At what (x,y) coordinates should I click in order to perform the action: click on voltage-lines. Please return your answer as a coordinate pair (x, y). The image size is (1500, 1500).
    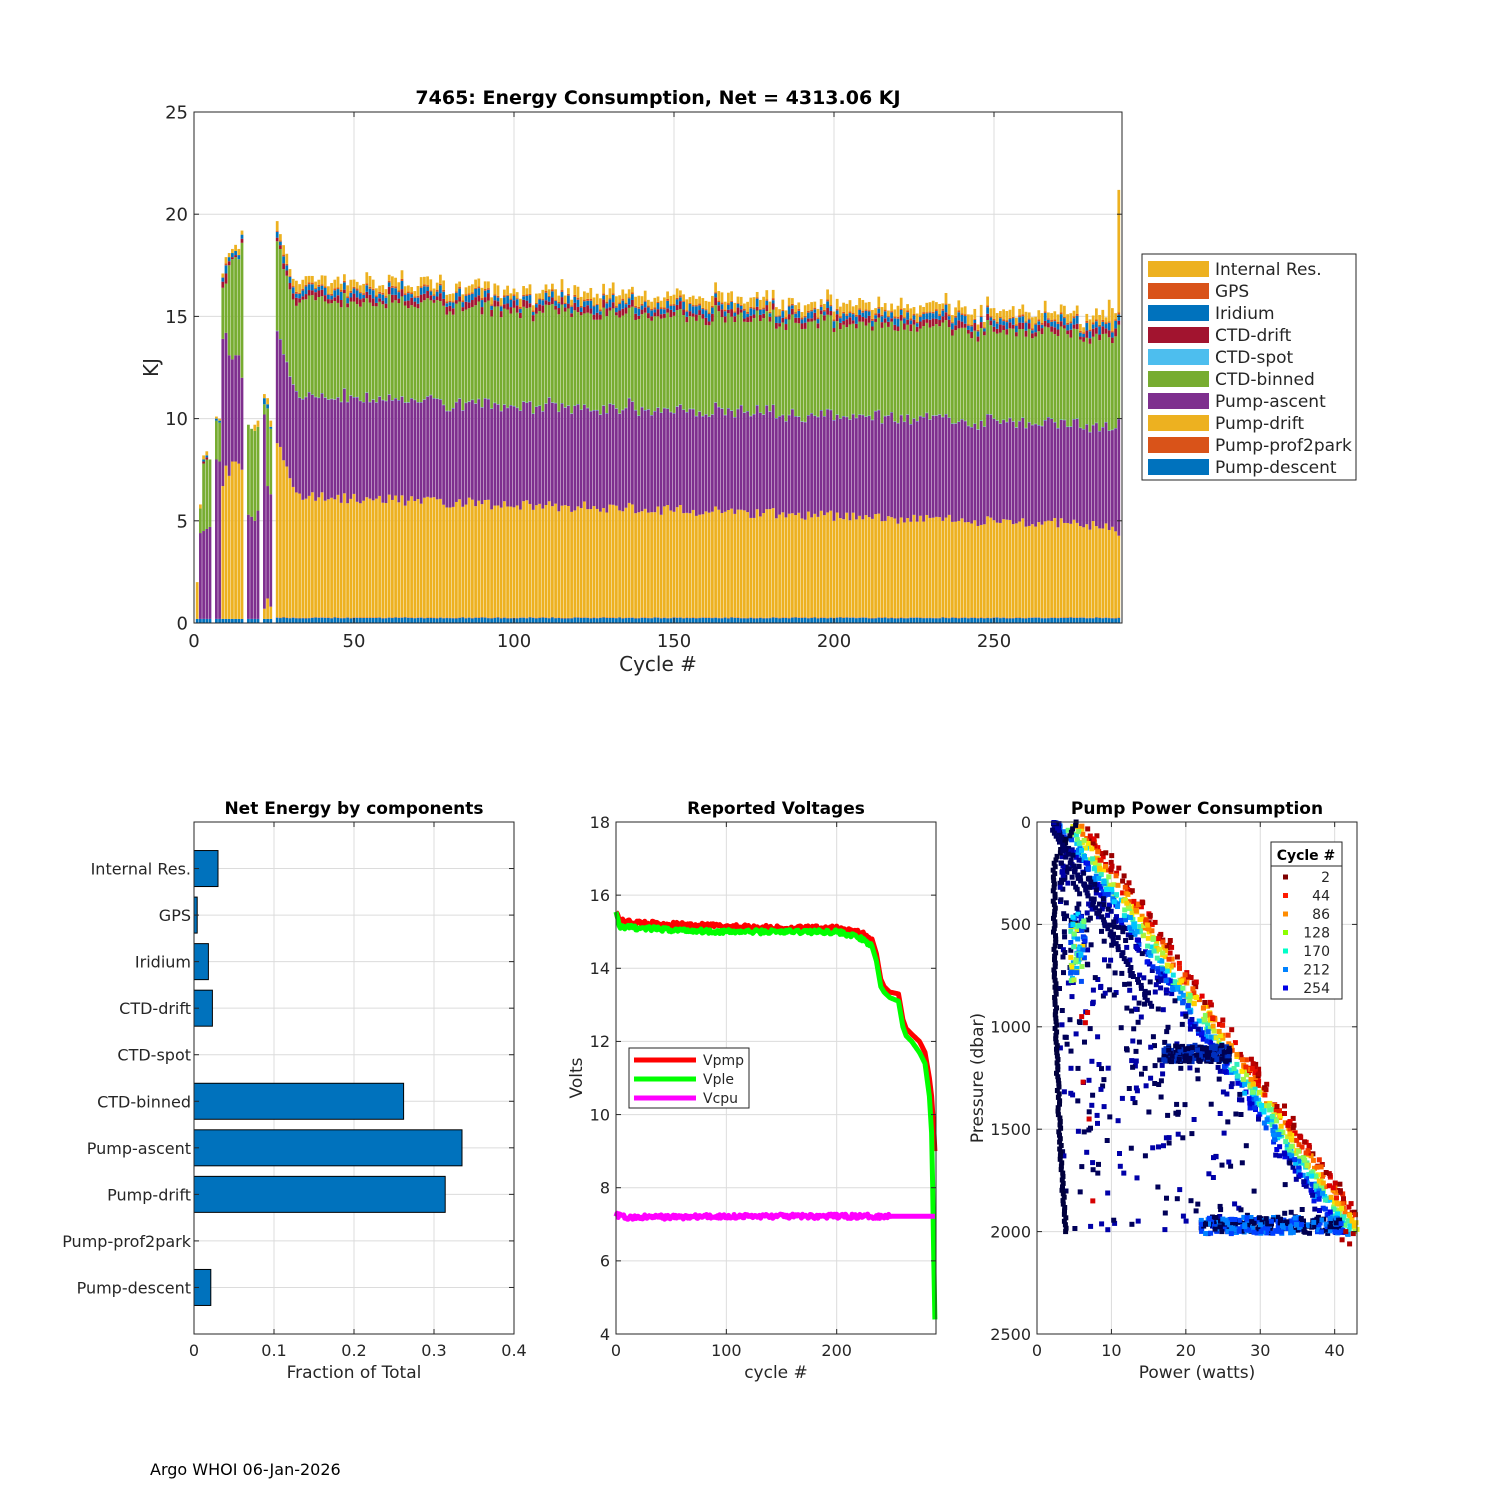
    Looking at the image, I should click on (775, 1115).